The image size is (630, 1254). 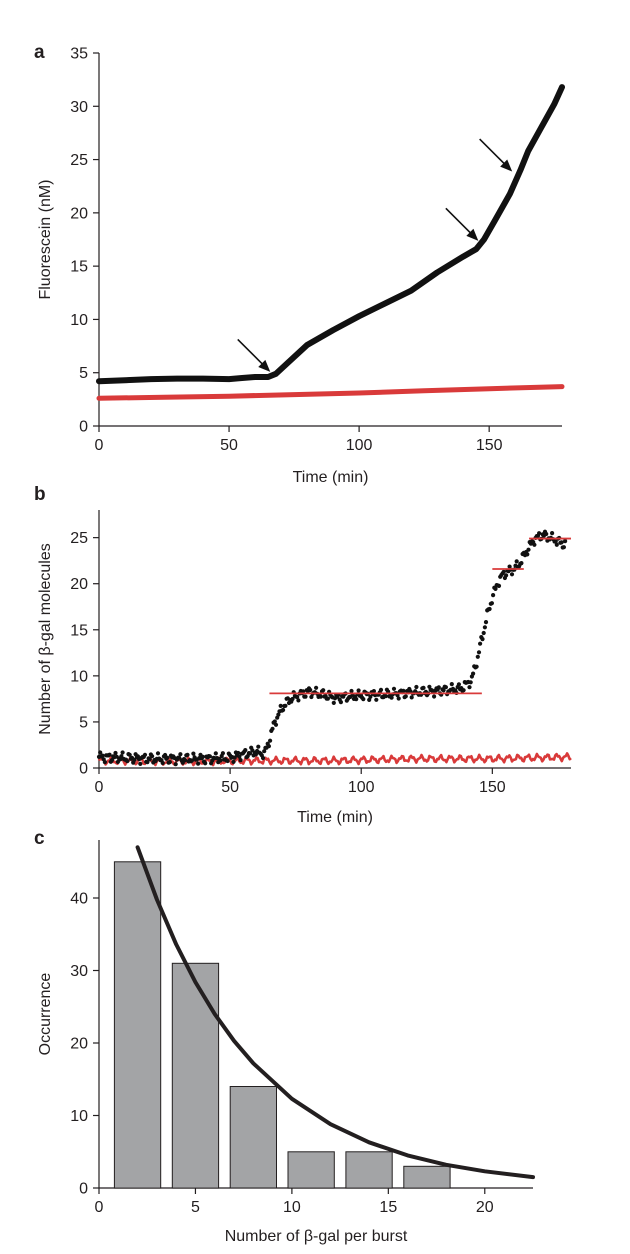 What do you see at coordinates (79, 1044) in the screenshot?
I see `y-tick-label: 20` at bounding box center [79, 1044].